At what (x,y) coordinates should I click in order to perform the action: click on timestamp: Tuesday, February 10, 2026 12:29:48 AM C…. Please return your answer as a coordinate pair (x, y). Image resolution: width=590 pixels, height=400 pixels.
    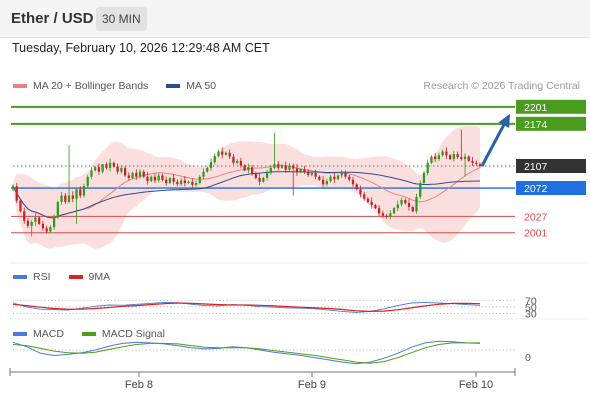
    Looking at the image, I should click on (141, 48).